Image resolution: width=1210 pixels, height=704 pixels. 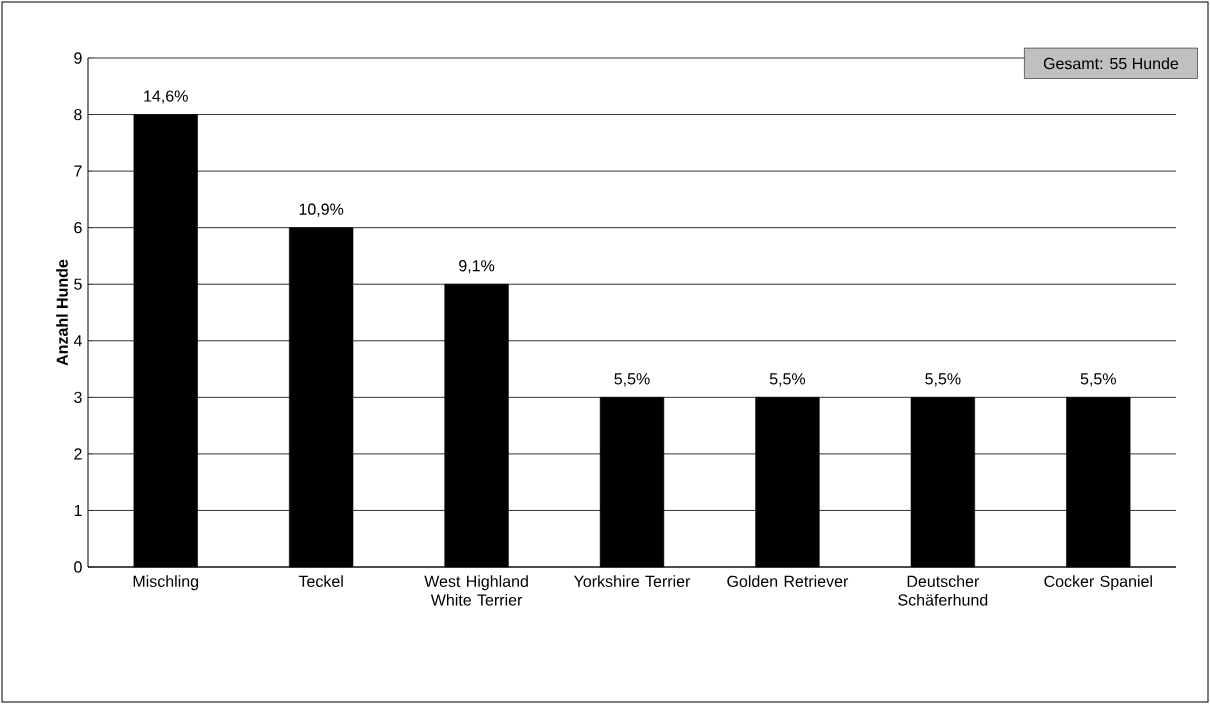 What do you see at coordinates (1111, 63) in the screenshot?
I see `annotation: Gesamt: 55 Hunde` at bounding box center [1111, 63].